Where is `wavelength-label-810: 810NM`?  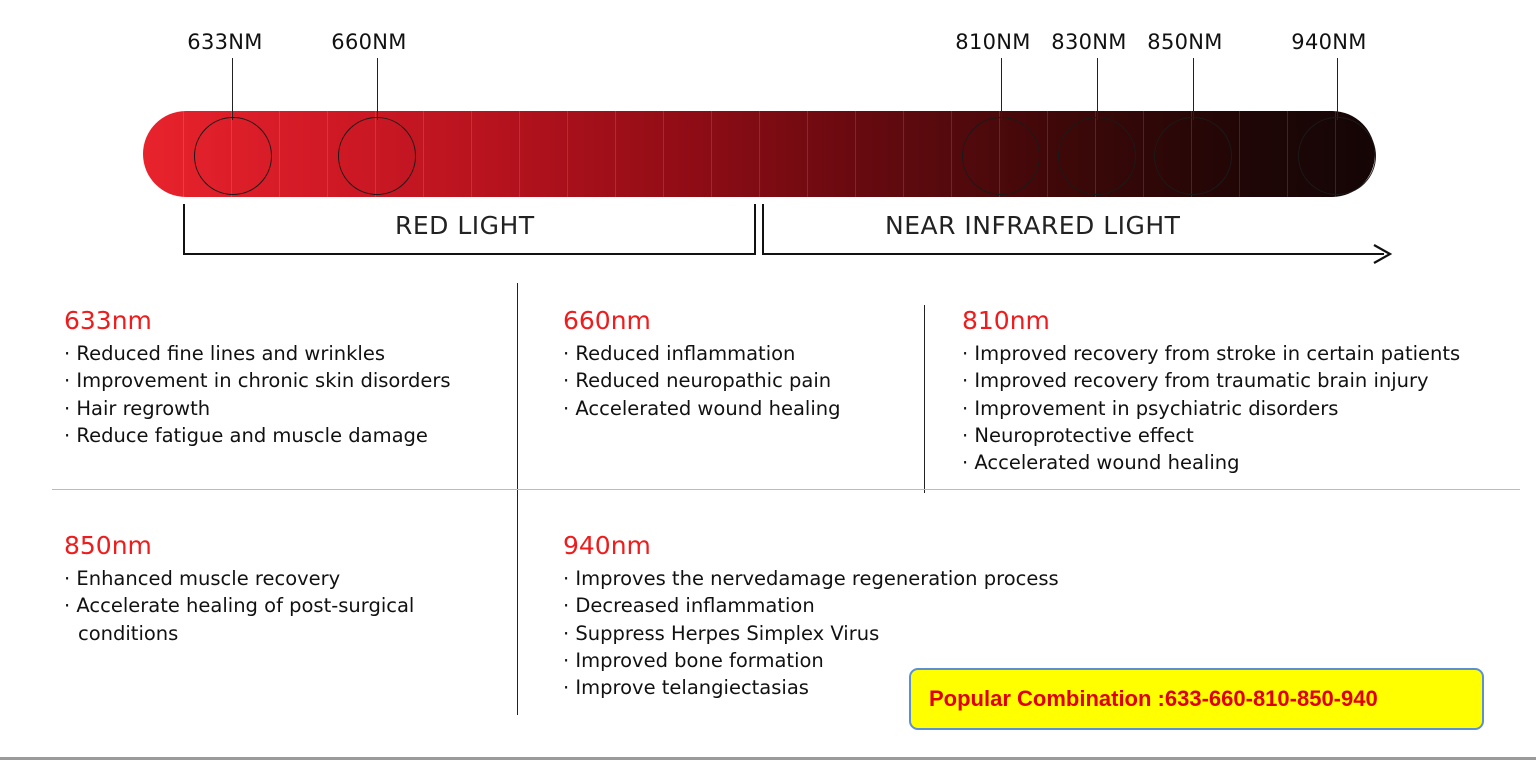 wavelength-label-810: 810NM is located at coordinates (993, 42).